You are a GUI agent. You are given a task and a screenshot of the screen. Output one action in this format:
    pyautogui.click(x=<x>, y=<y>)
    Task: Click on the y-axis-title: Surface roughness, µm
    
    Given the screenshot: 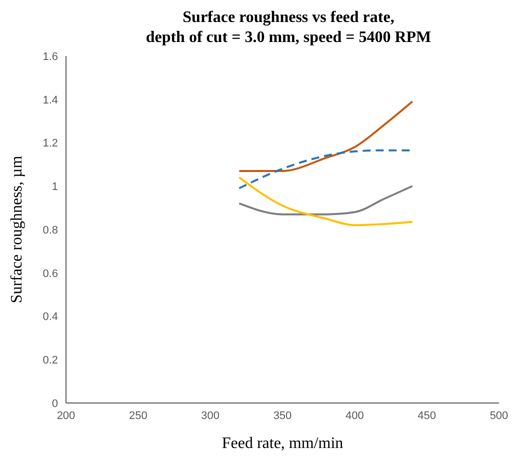 What is the action you would take?
    pyautogui.click(x=17, y=229)
    